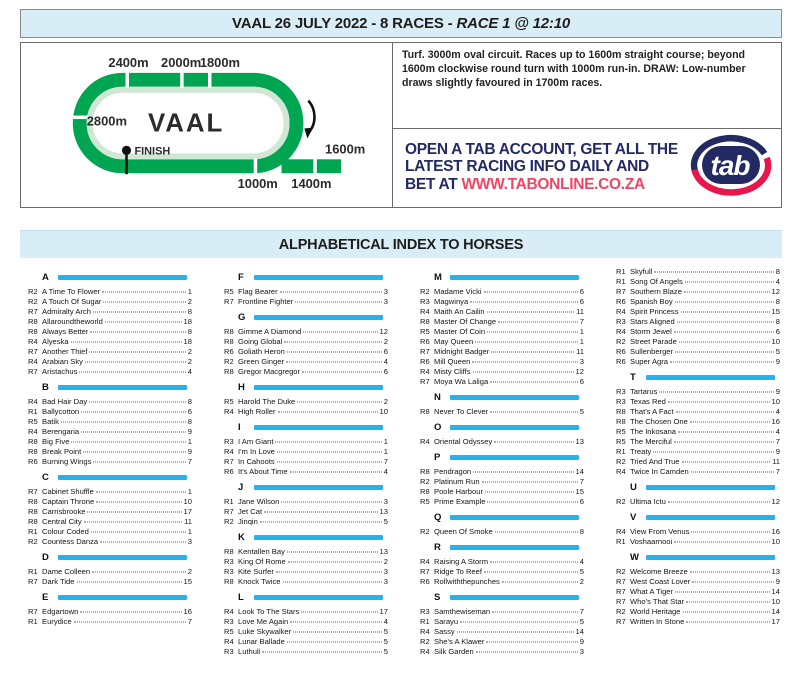 This screenshot has height=677, width=800. What do you see at coordinates (777, 281) in the screenshot?
I see `page-number: 4` at bounding box center [777, 281].